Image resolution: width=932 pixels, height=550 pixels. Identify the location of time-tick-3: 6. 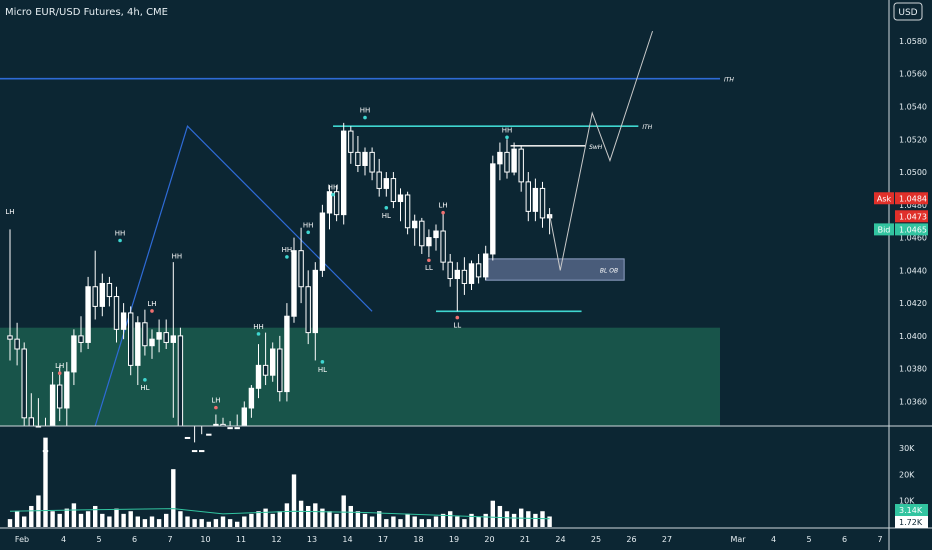
(134, 539).